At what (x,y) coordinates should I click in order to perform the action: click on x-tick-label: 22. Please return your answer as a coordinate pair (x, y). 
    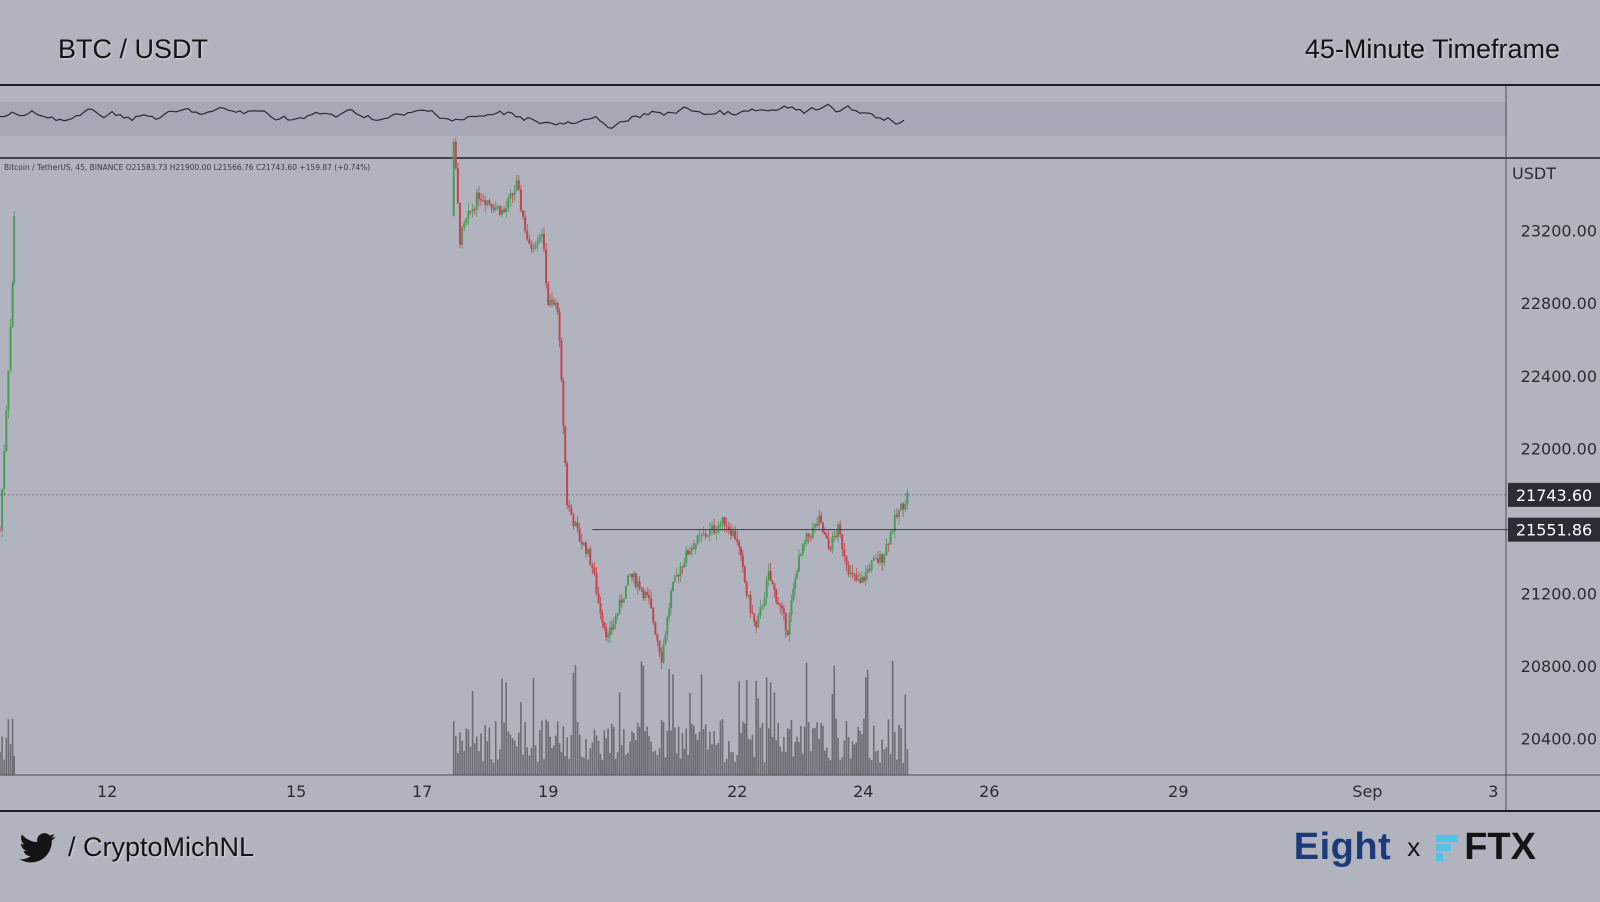
    Looking at the image, I should click on (737, 791).